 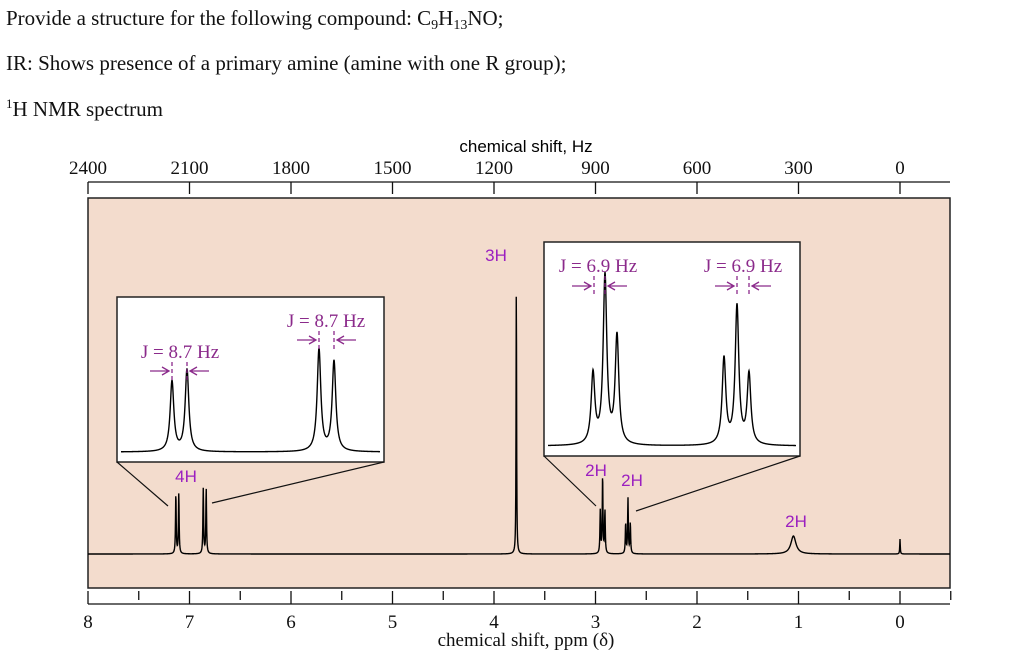 What do you see at coordinates (526, 640) in the screenshot?
I see `bottom-axis-title: chemical shift, ppm (δ)` at bounding box center [526, 640].